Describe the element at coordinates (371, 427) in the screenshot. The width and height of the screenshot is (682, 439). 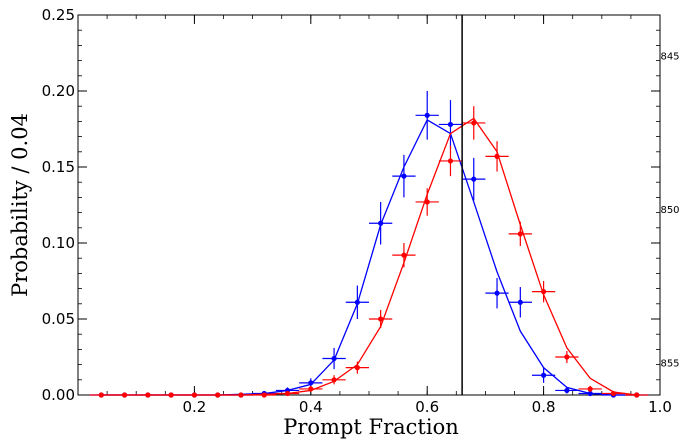
I see `x-axis-title: Prompt Fraction` at that location.